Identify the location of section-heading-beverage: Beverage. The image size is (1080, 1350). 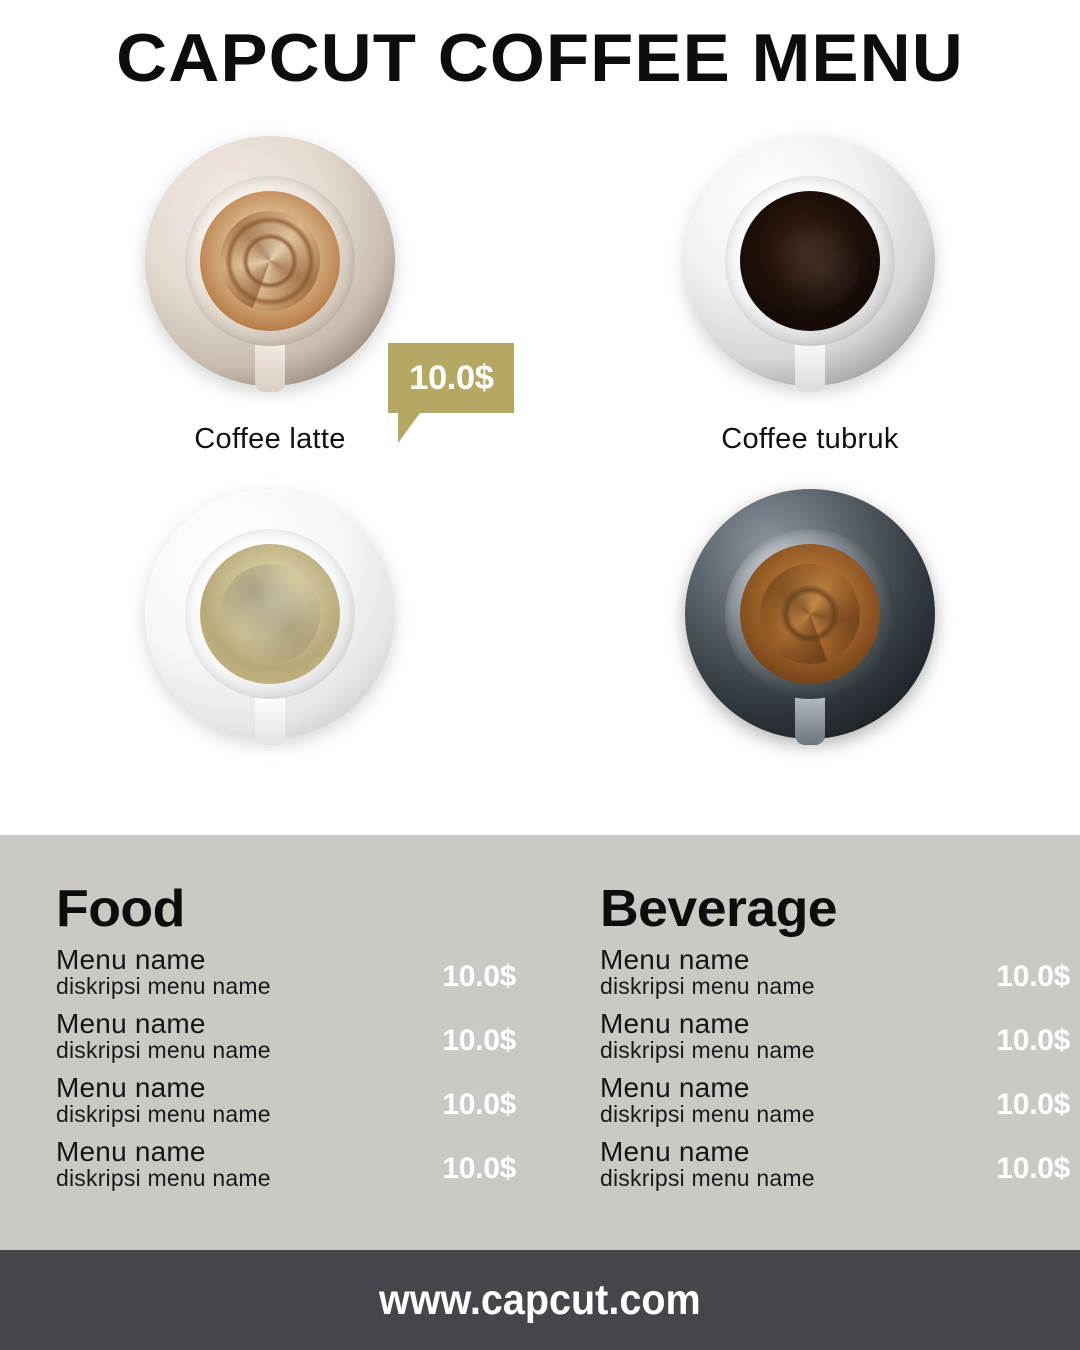
(719, 909).